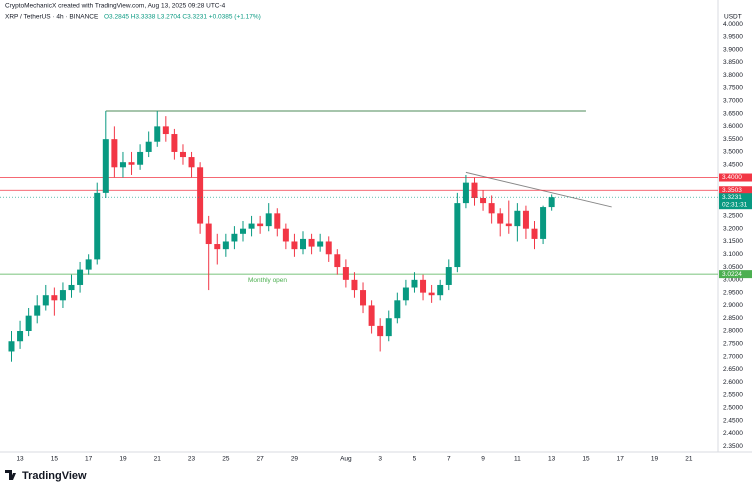 Image resolution: width=752 pixels, height=488 pixels. Describe the element at coordinates (733, 216) in the screenshot. I see `y-tick-label: 3.2500` at that location.